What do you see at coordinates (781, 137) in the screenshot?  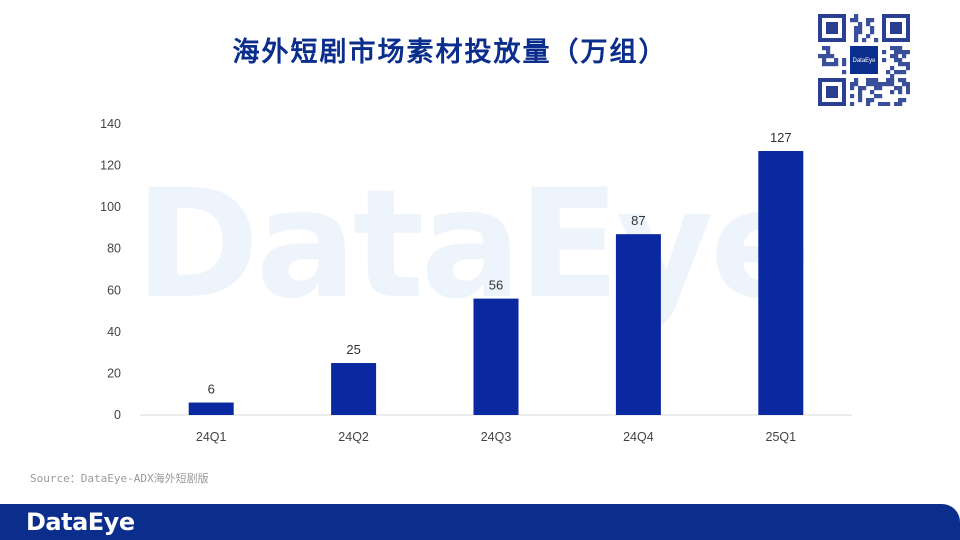 I see `data-label: 127` at bounding box center [781, 137].